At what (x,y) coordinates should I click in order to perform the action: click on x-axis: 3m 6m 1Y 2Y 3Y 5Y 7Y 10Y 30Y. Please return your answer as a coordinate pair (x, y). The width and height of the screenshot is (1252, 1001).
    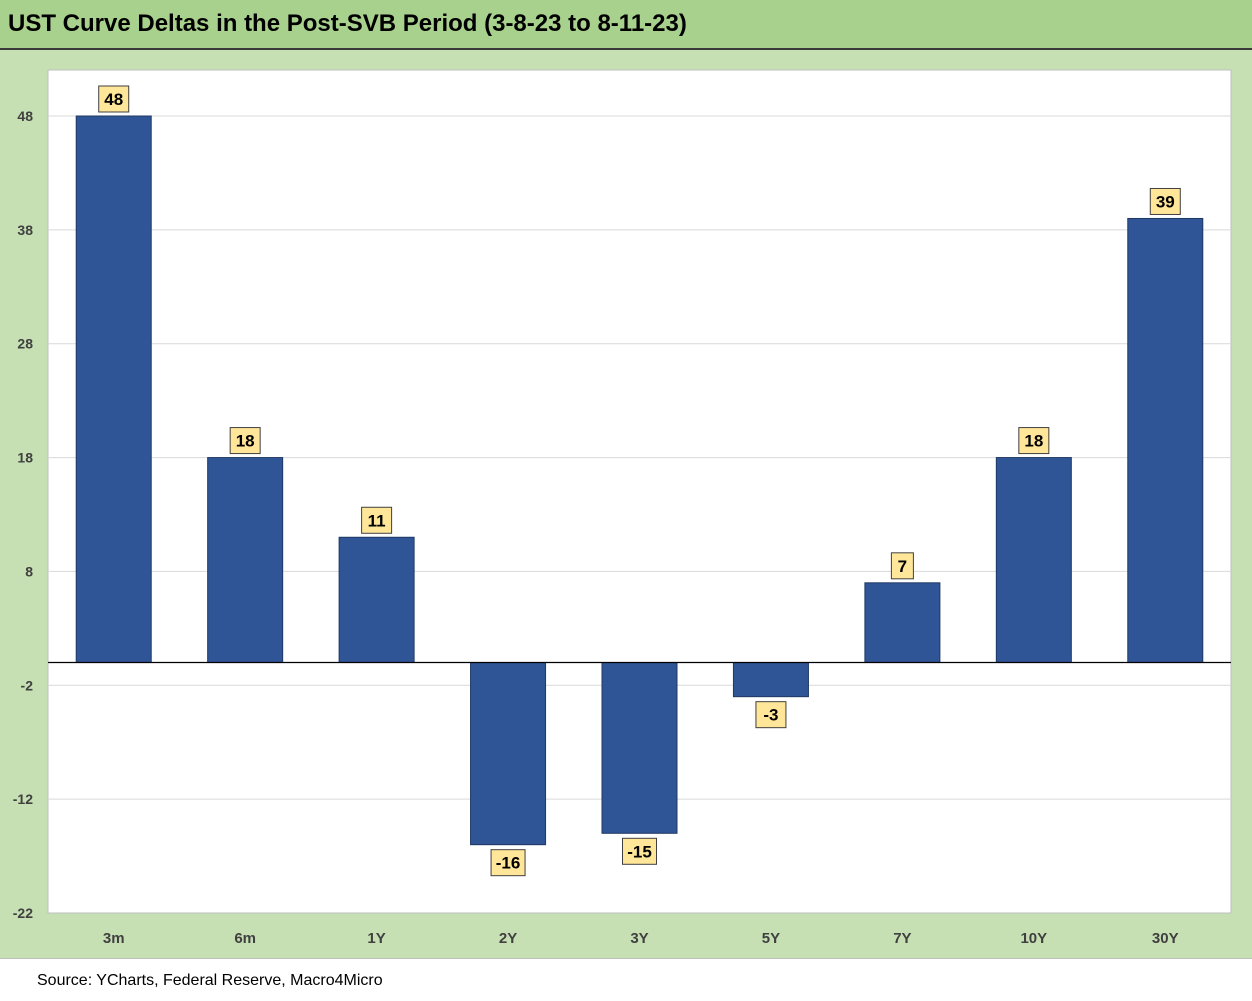
    Looking at the image, I should click on (641, 938).